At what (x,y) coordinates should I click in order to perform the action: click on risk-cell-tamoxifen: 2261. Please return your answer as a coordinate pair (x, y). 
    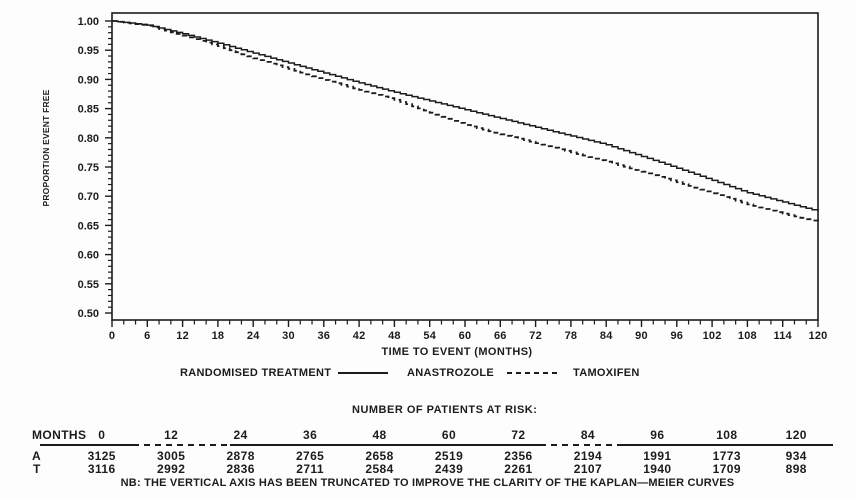
    Looking at the image, I should click on (518, 469).